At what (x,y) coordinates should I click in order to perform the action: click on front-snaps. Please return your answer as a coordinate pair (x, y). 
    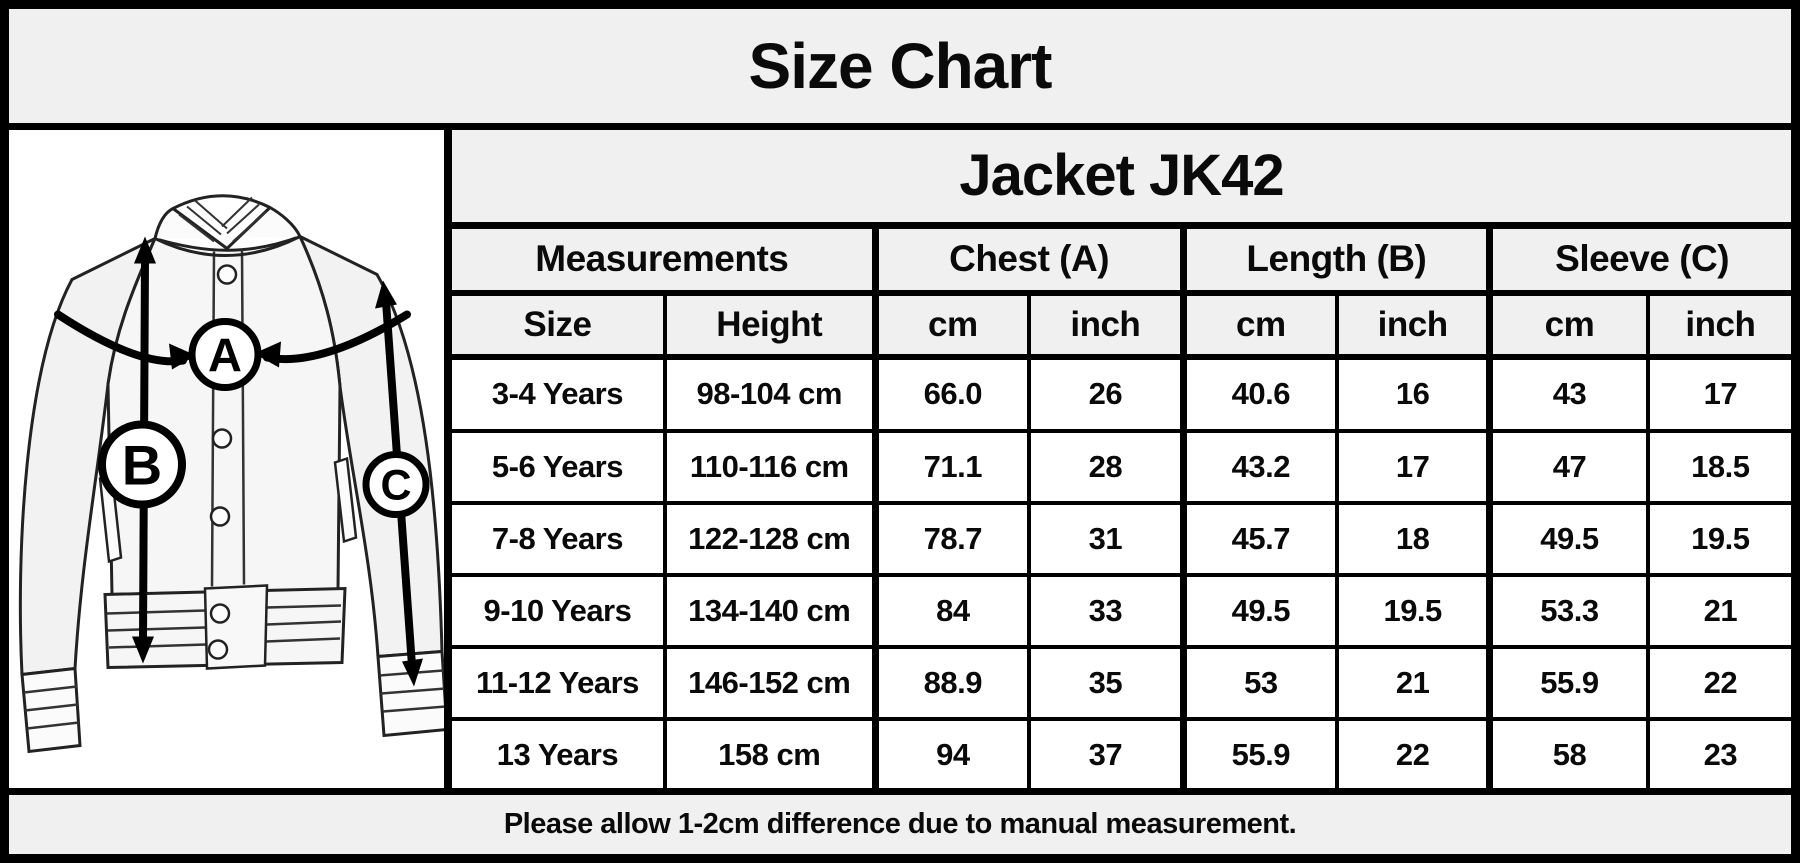
    Looking at the image, I should click on (222, 462).